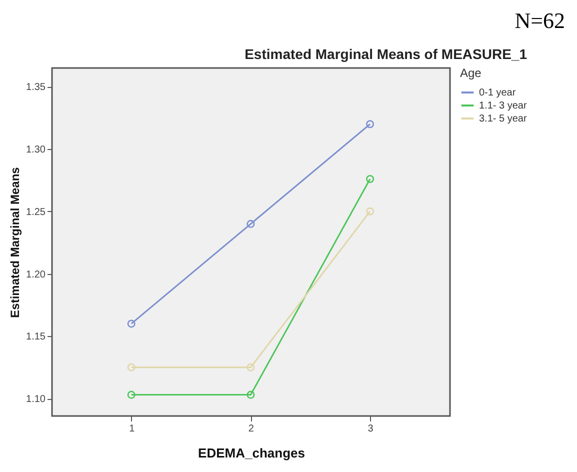 The image size is (577, 472). I want to click on x-tick-label: 2, so click(251, 429).